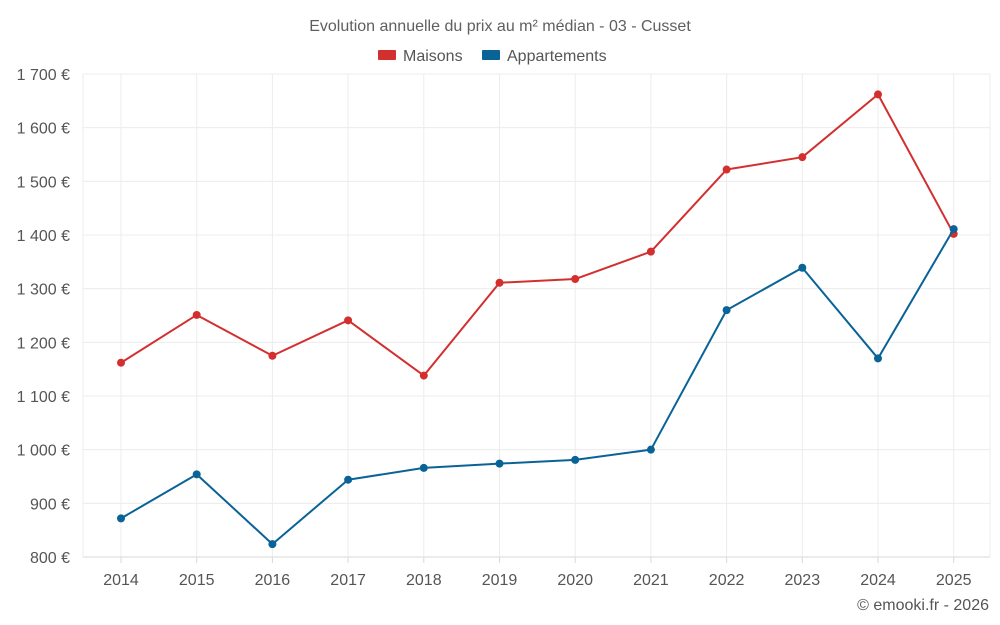 The image size is (1000, 625). What do you see at coordinates (433, 56) in the screenshot?
I see `legend-label-maisons: Maisons` at bounding box center [433, 56].